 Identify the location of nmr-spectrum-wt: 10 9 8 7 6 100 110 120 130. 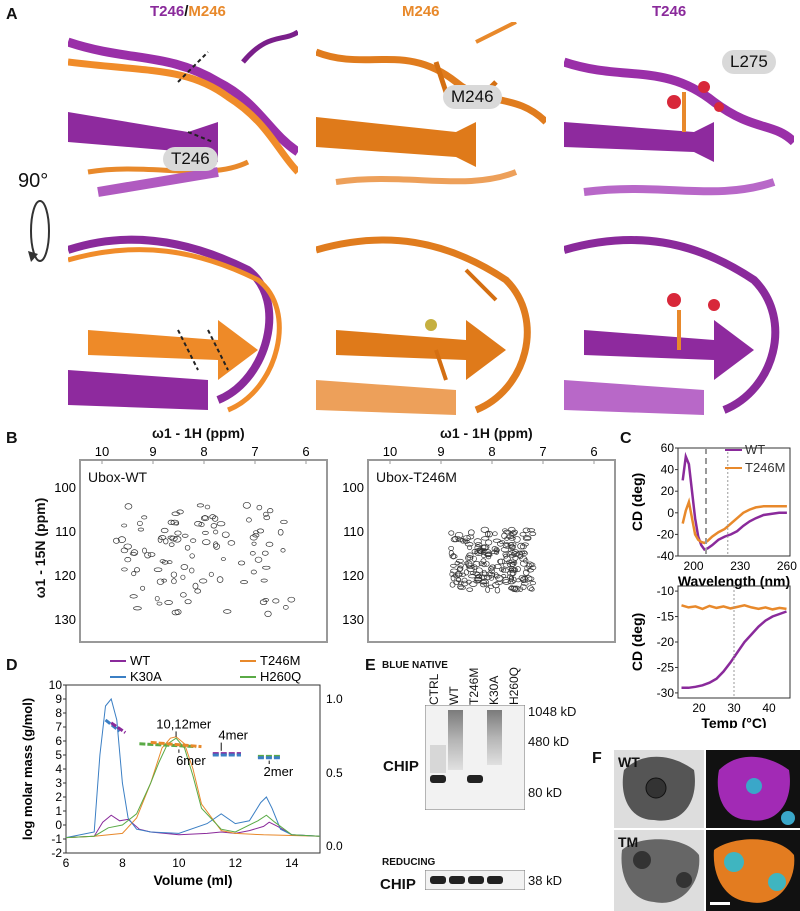
(191, 543).